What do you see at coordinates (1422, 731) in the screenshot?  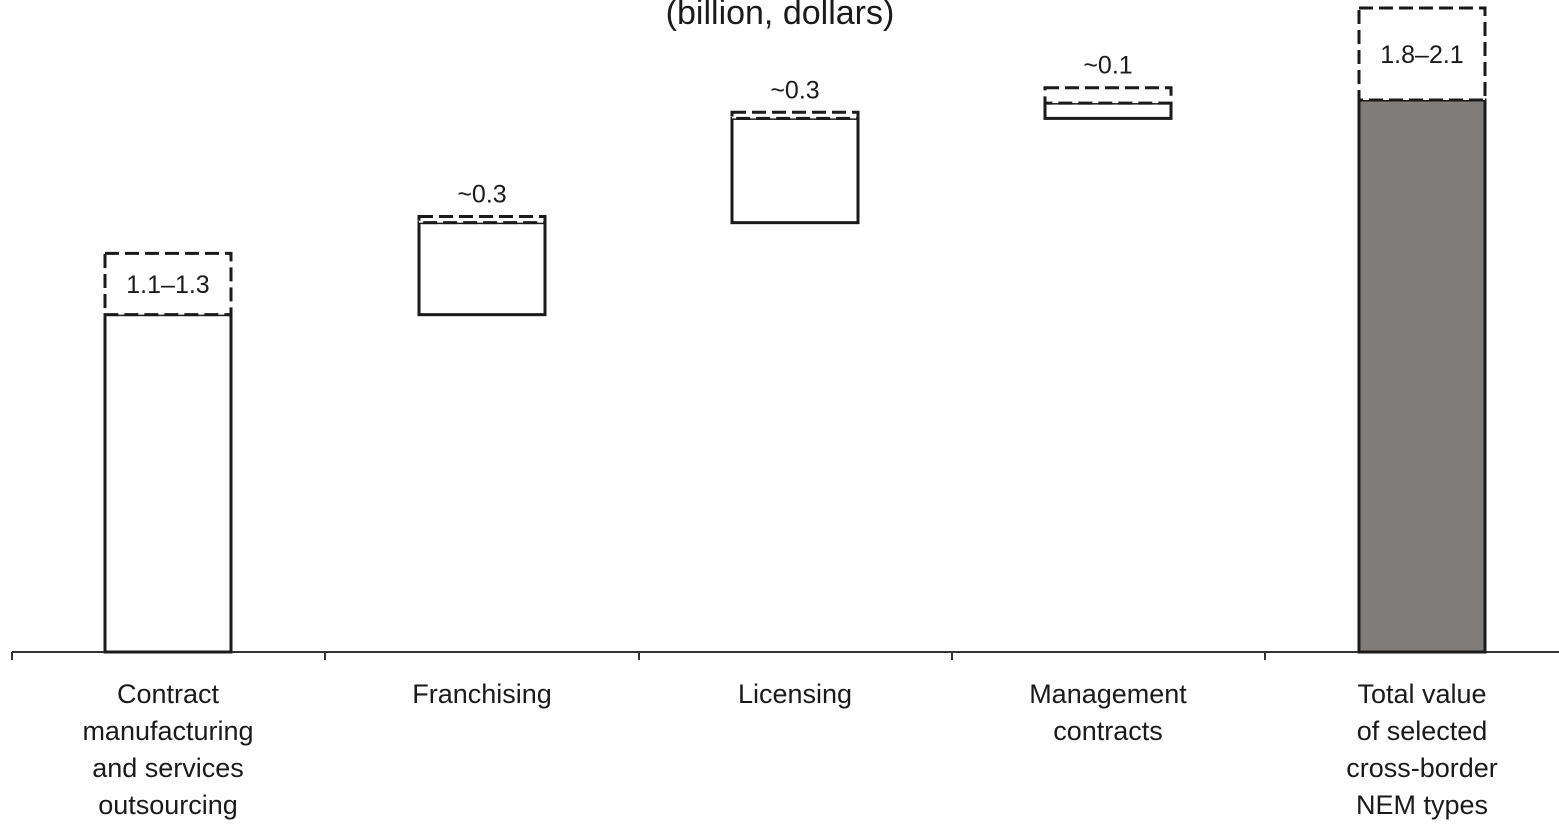 I see `category-label-4-line-1: of selected` at bounding box center [1422, 731].